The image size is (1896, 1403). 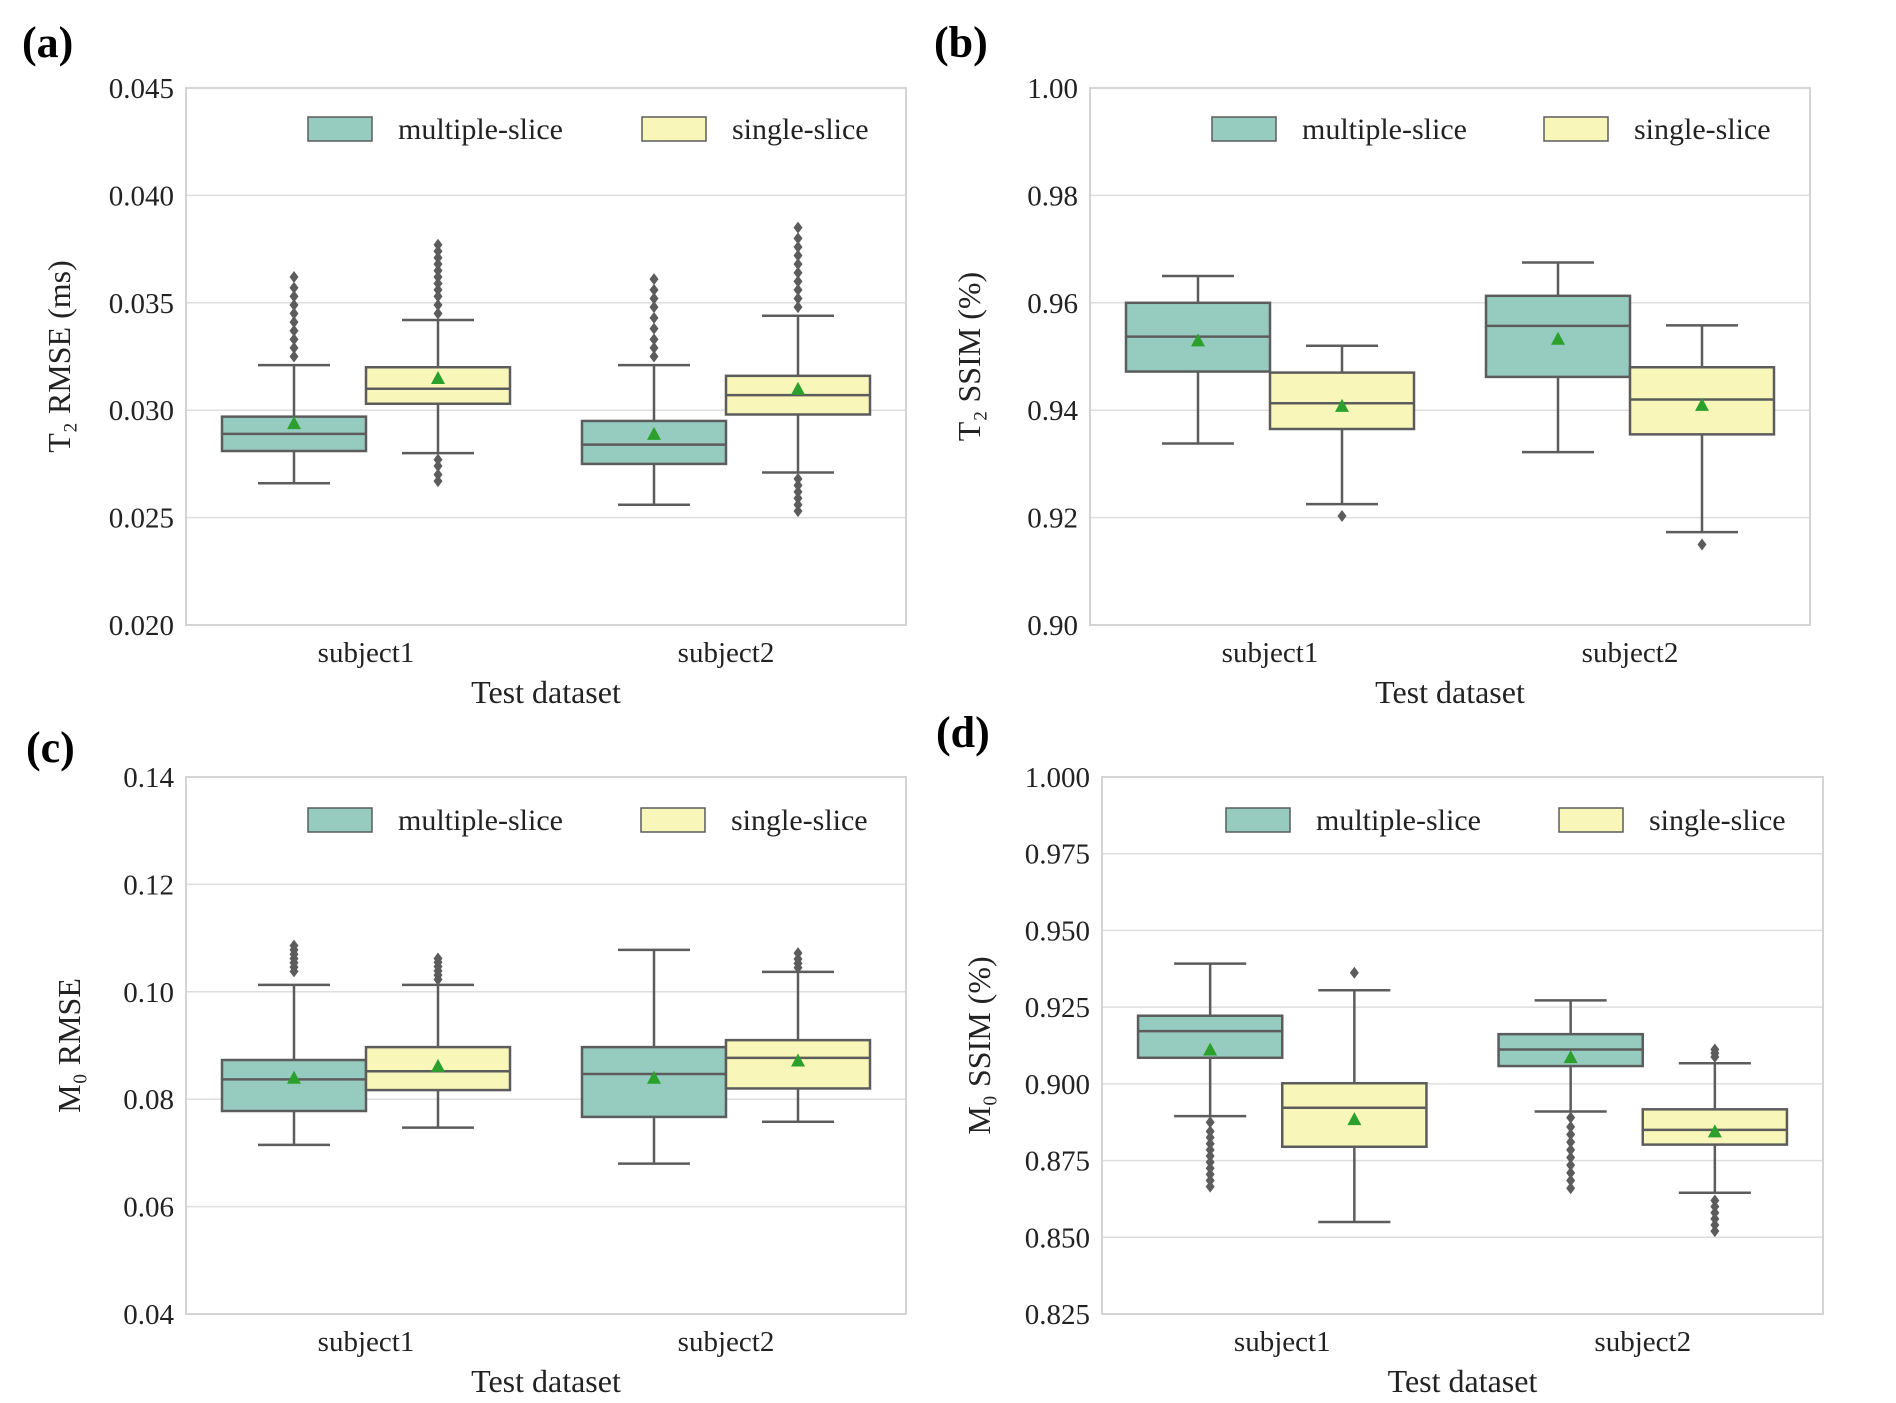 I want to click on y-tick-label: 0.92, so click(x=1052, y=519).